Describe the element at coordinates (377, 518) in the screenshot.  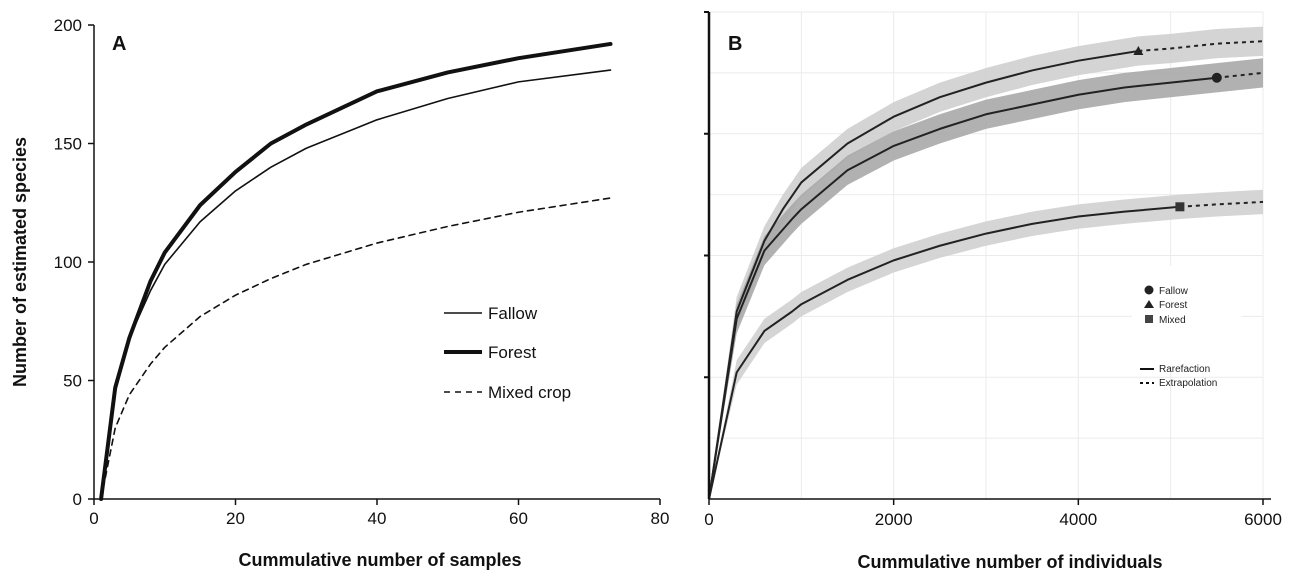
I see `x-tick-label-a: 40` at that location.